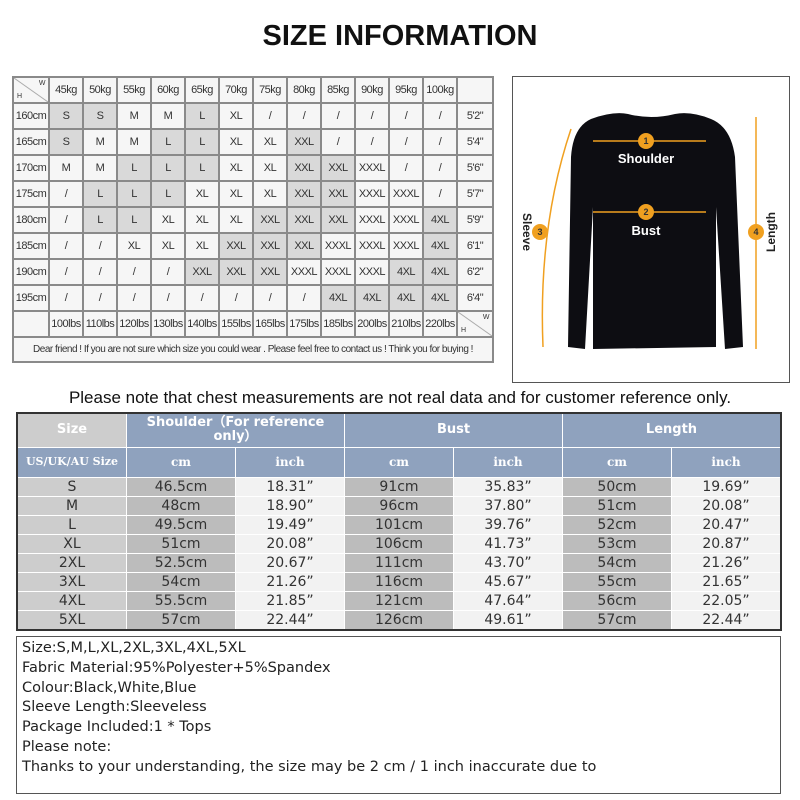 This screenshot has width=800, height=800. I want to click on shoulder-cm-cell: 48cm, so click(181, 505).